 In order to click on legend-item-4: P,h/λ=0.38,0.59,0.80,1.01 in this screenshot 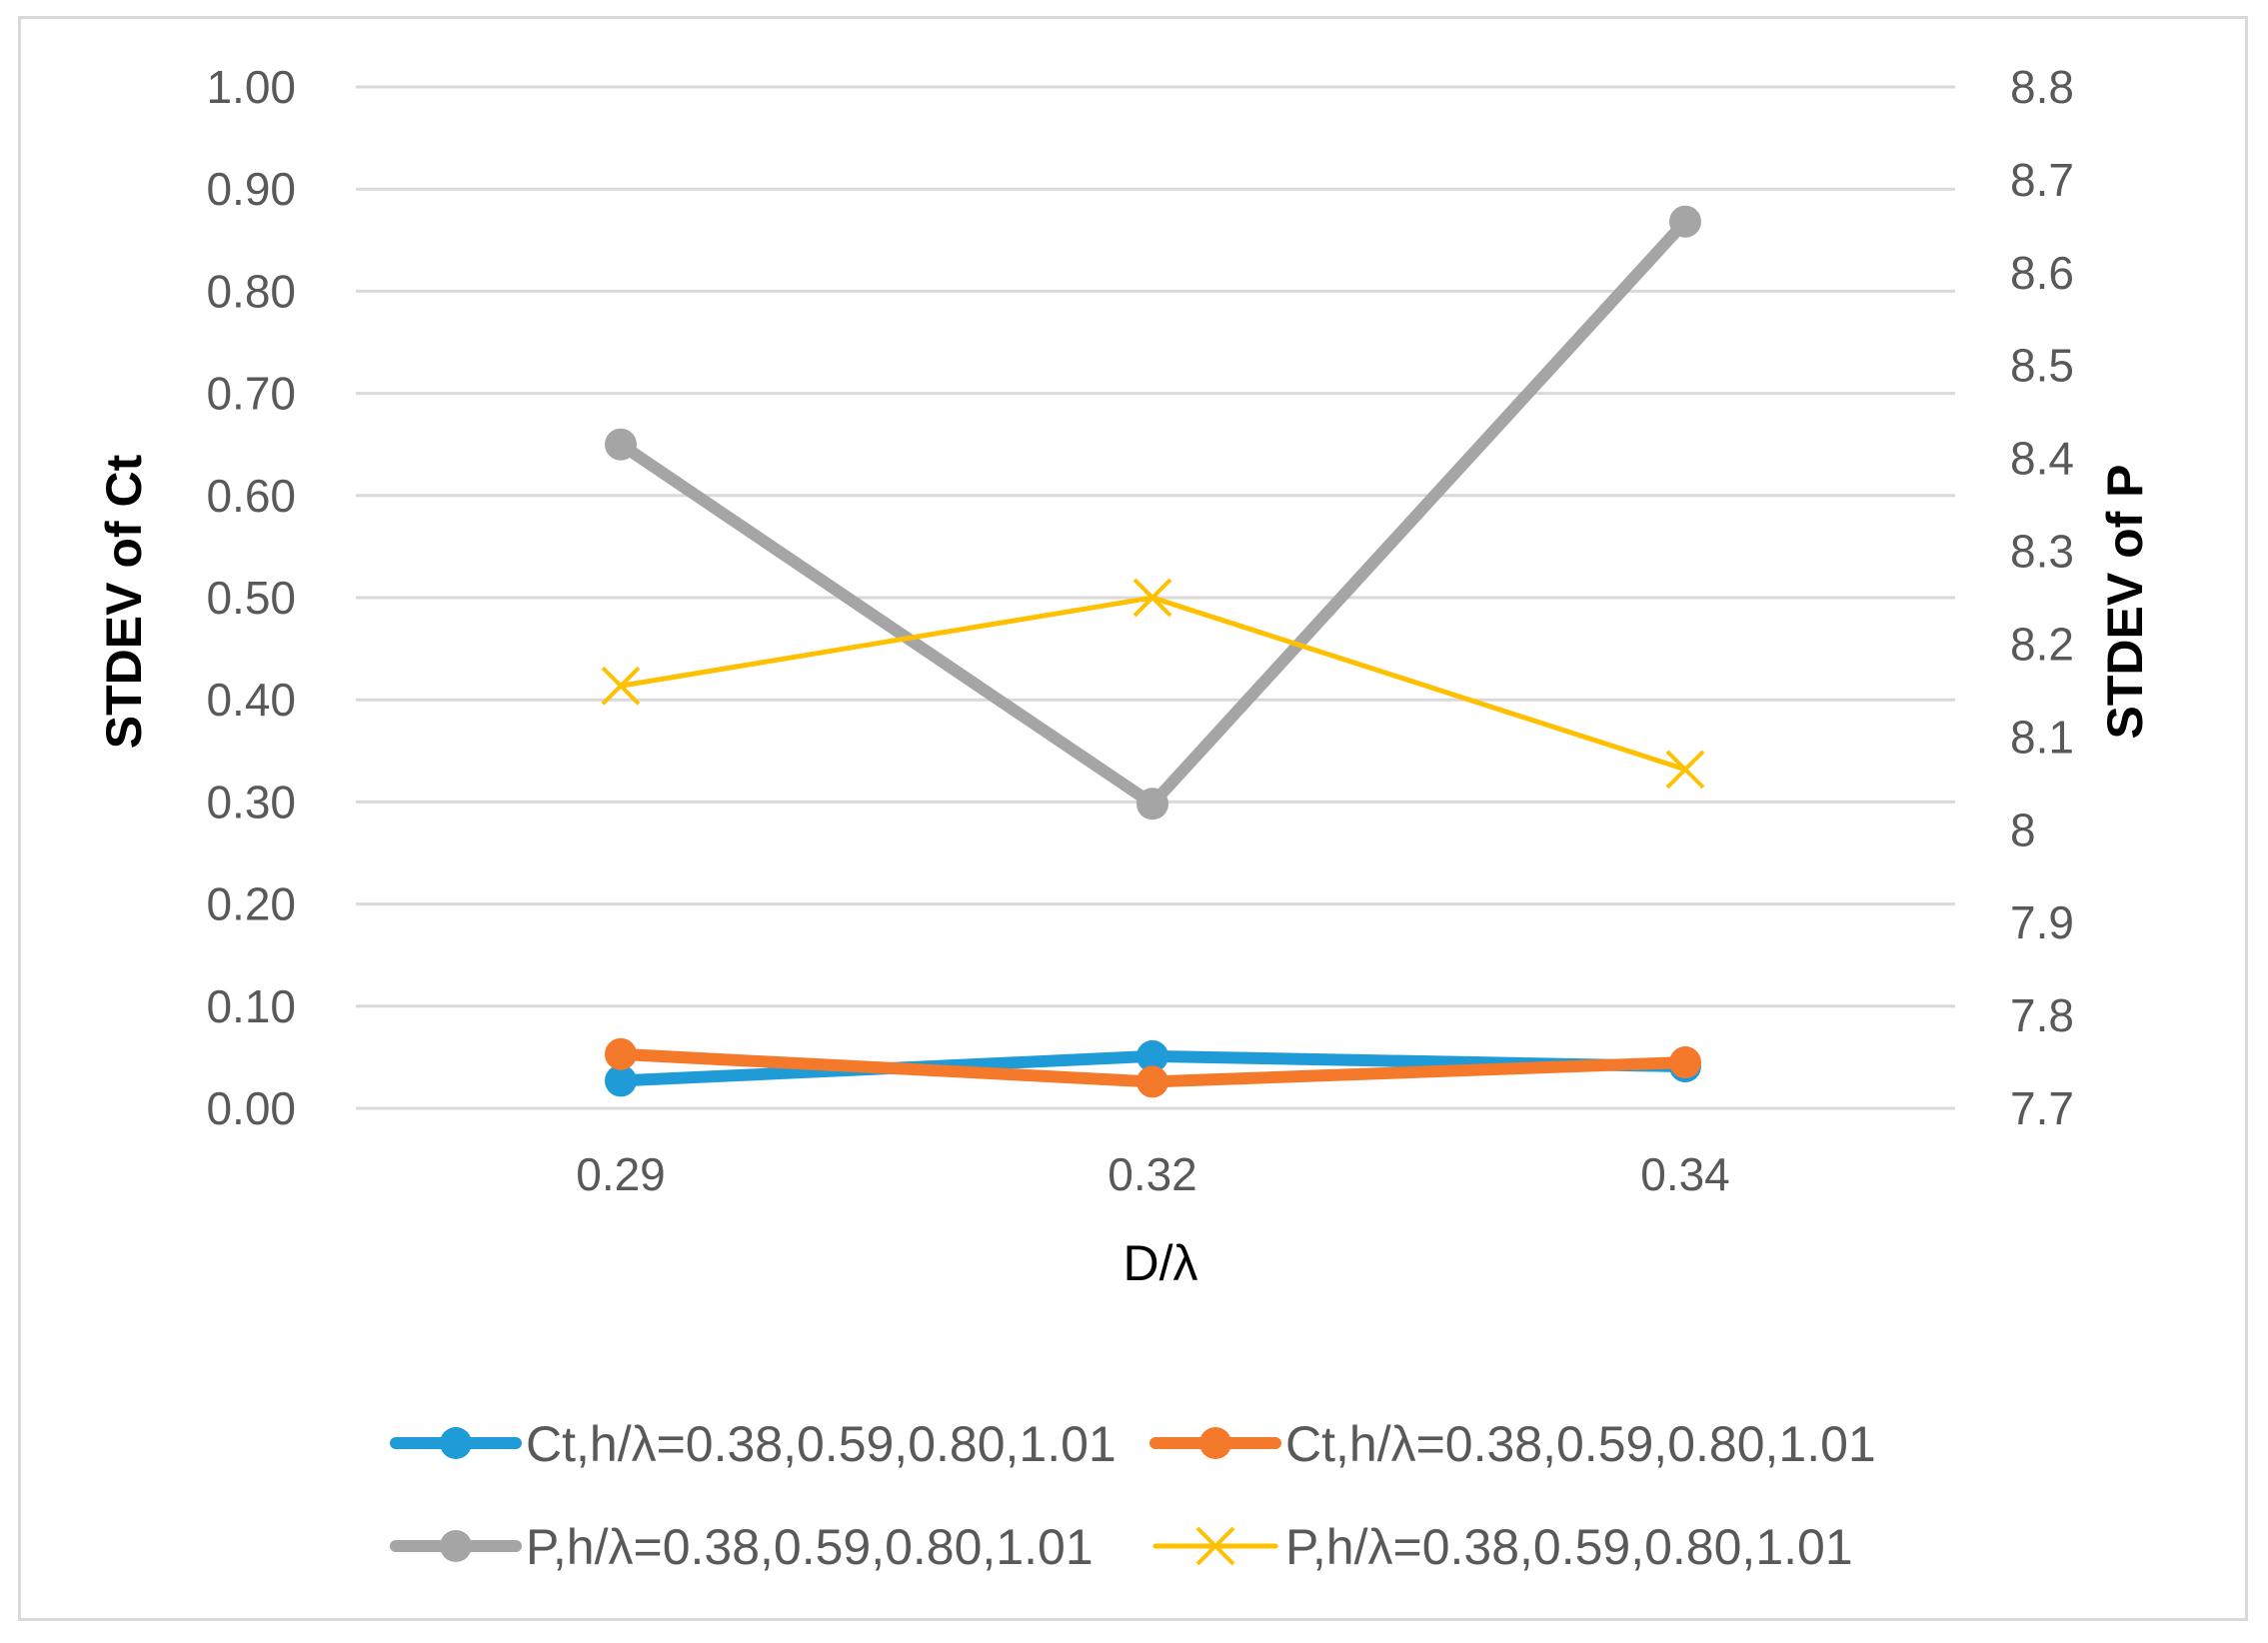, I will do `click(1503, 1547)`.